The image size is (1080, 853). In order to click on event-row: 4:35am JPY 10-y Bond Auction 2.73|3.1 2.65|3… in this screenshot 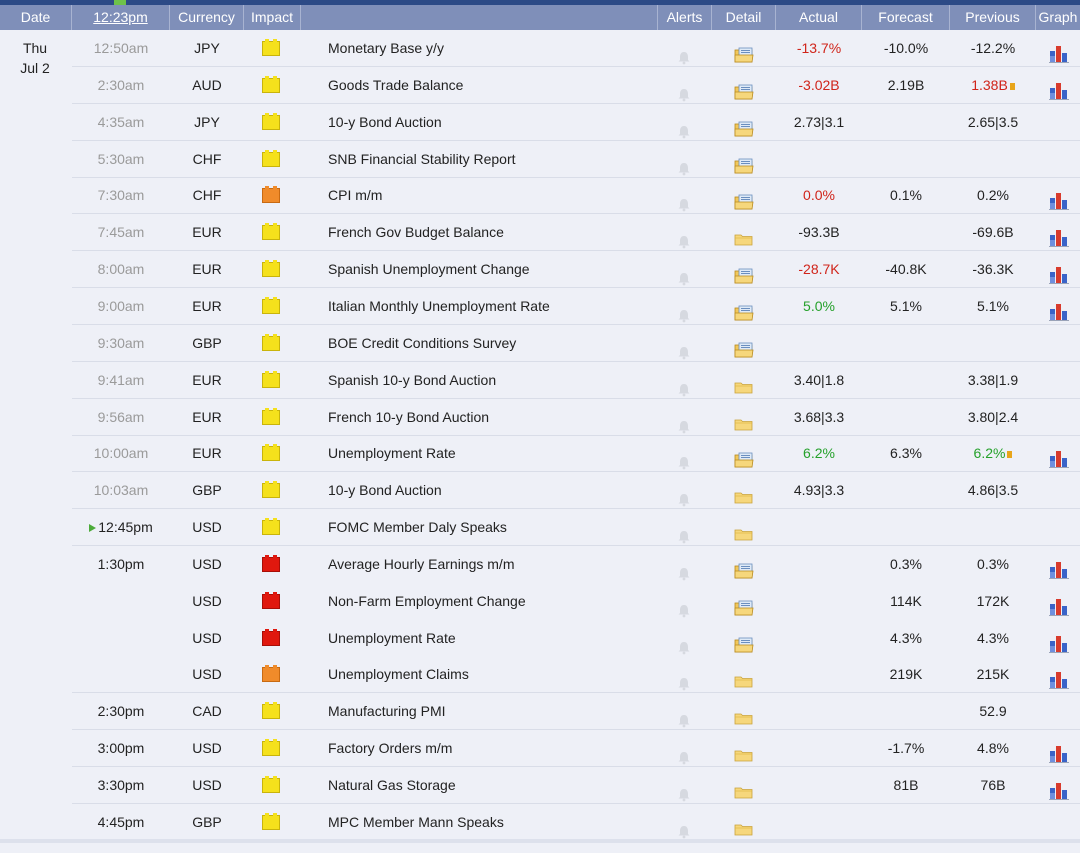, I will do `click(540, 122)`.